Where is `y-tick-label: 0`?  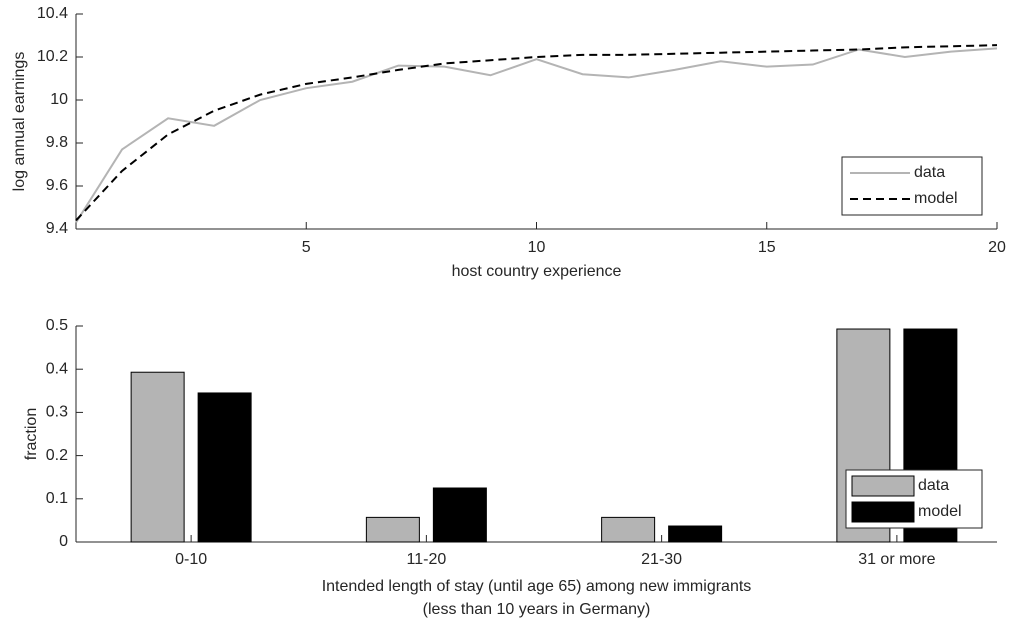
y-tick-label: 0 is located at coordinates (63, 541).